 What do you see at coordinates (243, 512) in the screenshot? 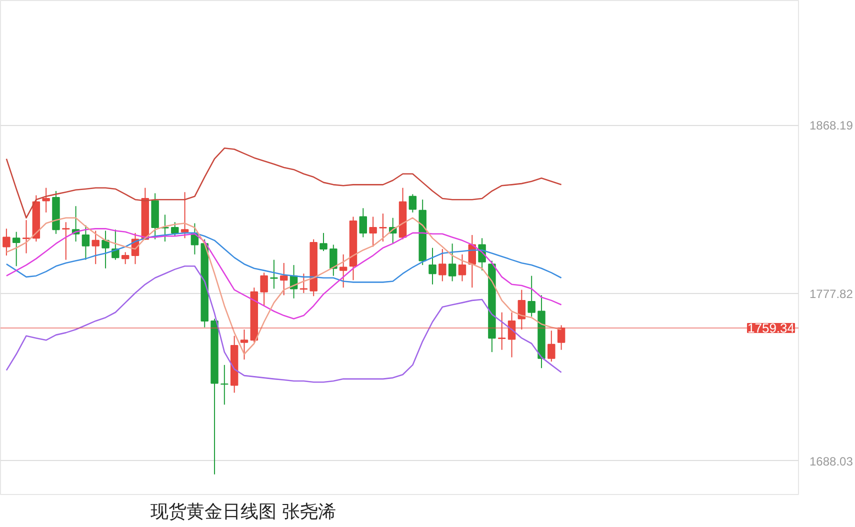
I see `text: 现货黄金日线图 张尧浠` at bounding box center [243, 512].